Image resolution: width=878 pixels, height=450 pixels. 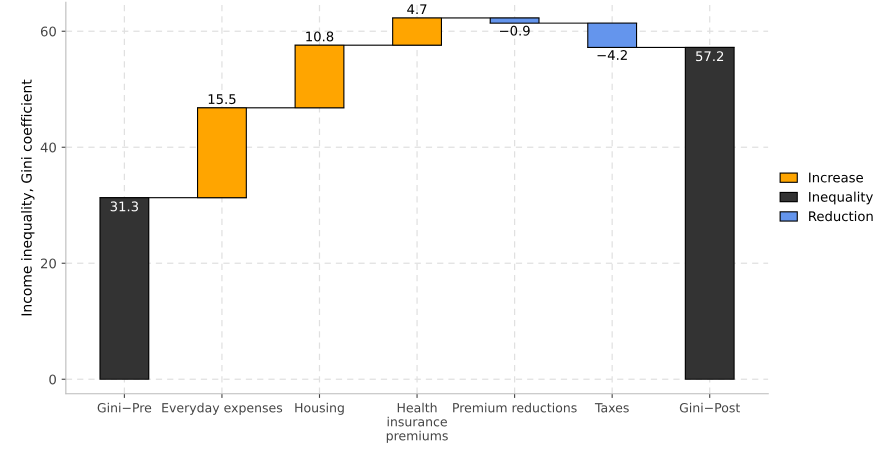 What do you see at coordinates (515, 407) in the screenshot?
I see `x-tick-label: Premium reductions` at bounding box center [515, 407].